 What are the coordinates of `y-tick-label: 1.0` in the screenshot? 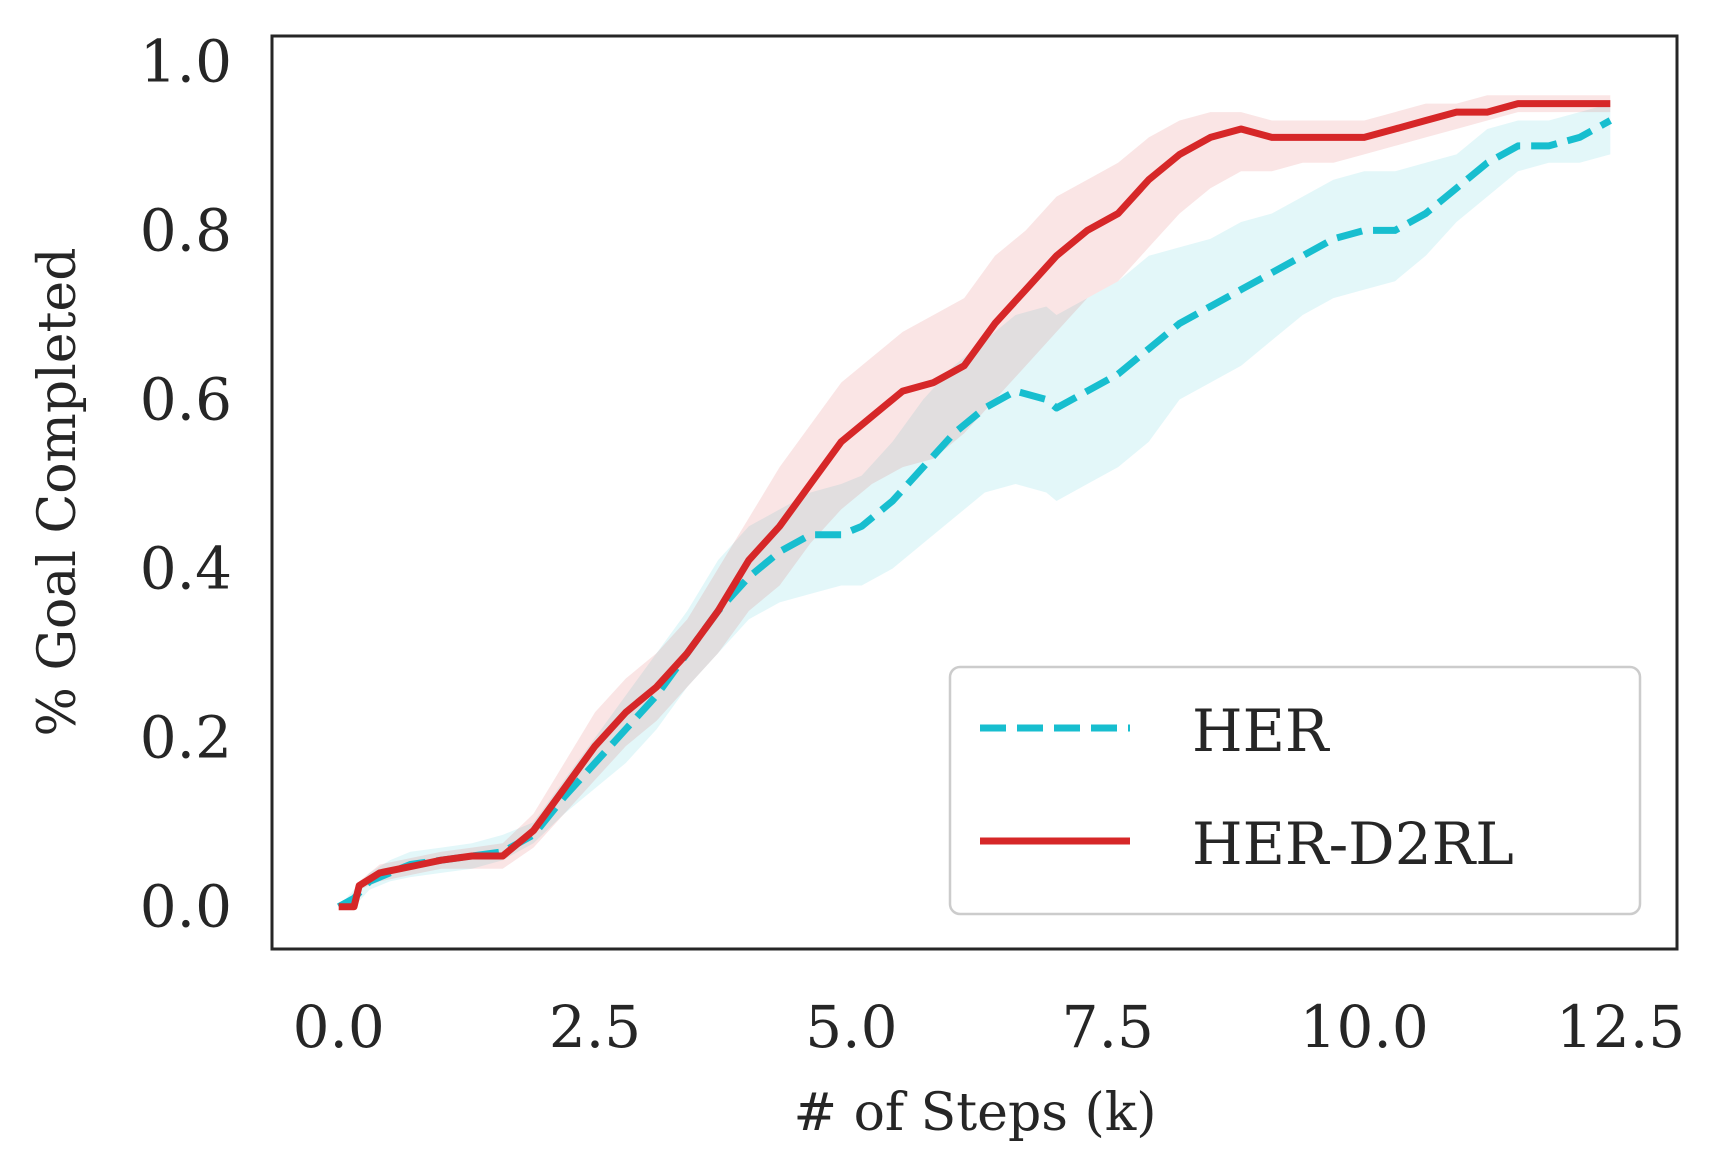 It's located at (186, 61).